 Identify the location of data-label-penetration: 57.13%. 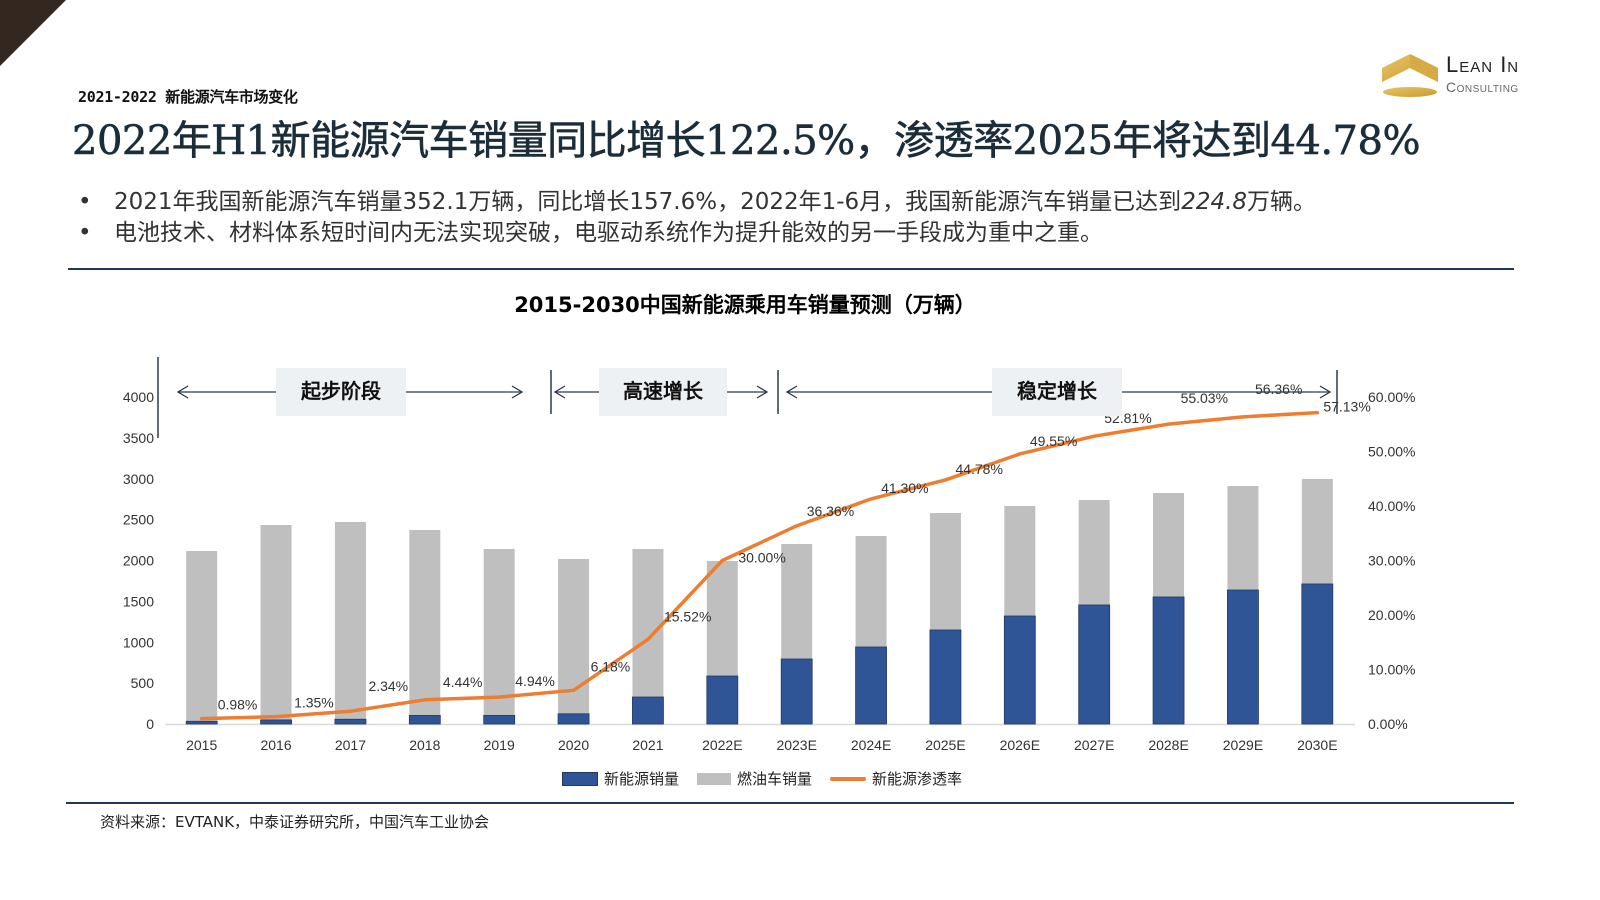
(1346, 407).